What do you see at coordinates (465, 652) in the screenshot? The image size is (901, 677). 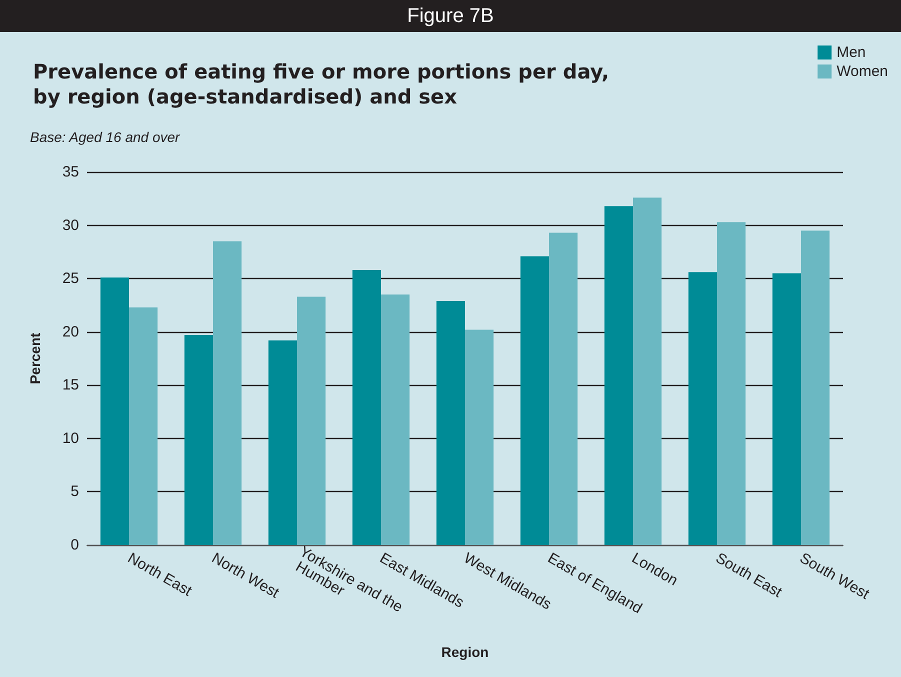 I see `x-axis-title: Region` at bounding box center [465, 652].